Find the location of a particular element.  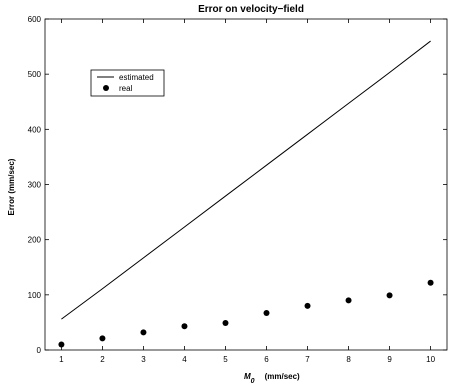

x-tick-label: 3 is located at coordinates (143, 359).